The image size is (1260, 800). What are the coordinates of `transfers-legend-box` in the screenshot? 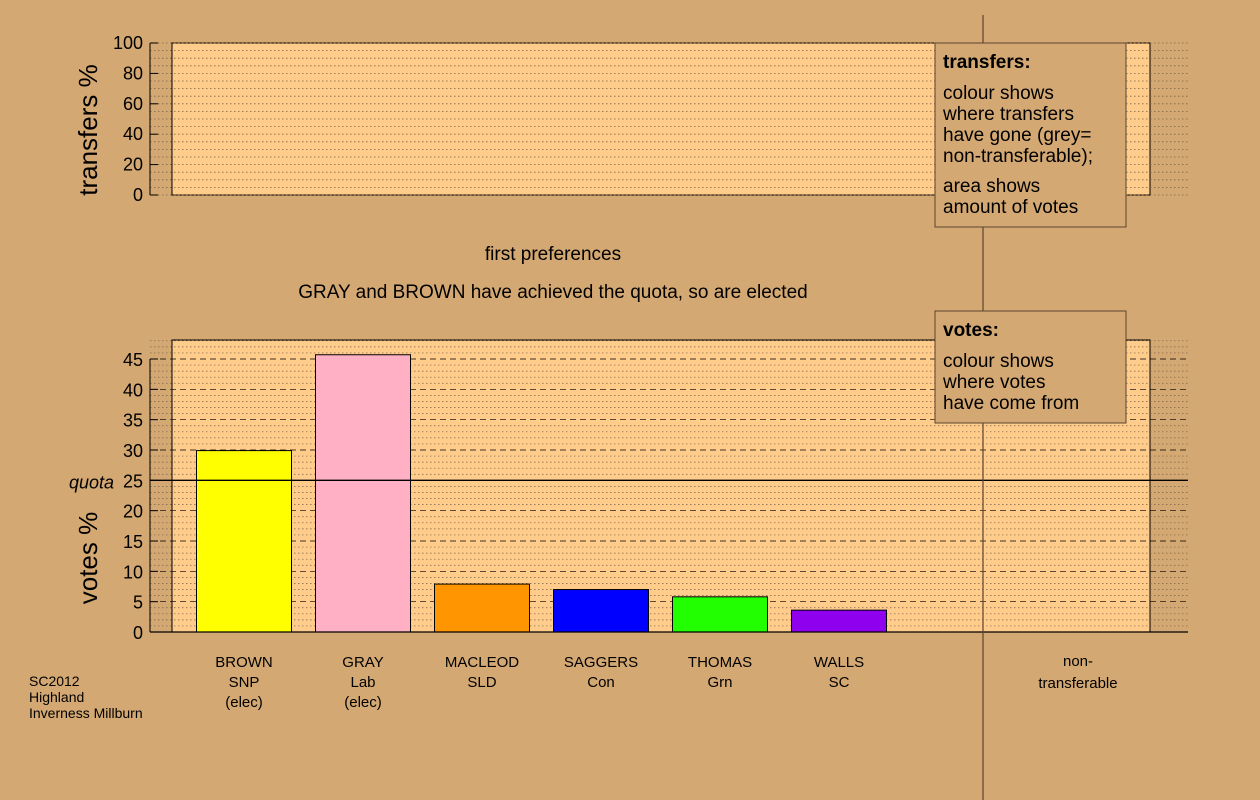 It's located at (1030, 135).